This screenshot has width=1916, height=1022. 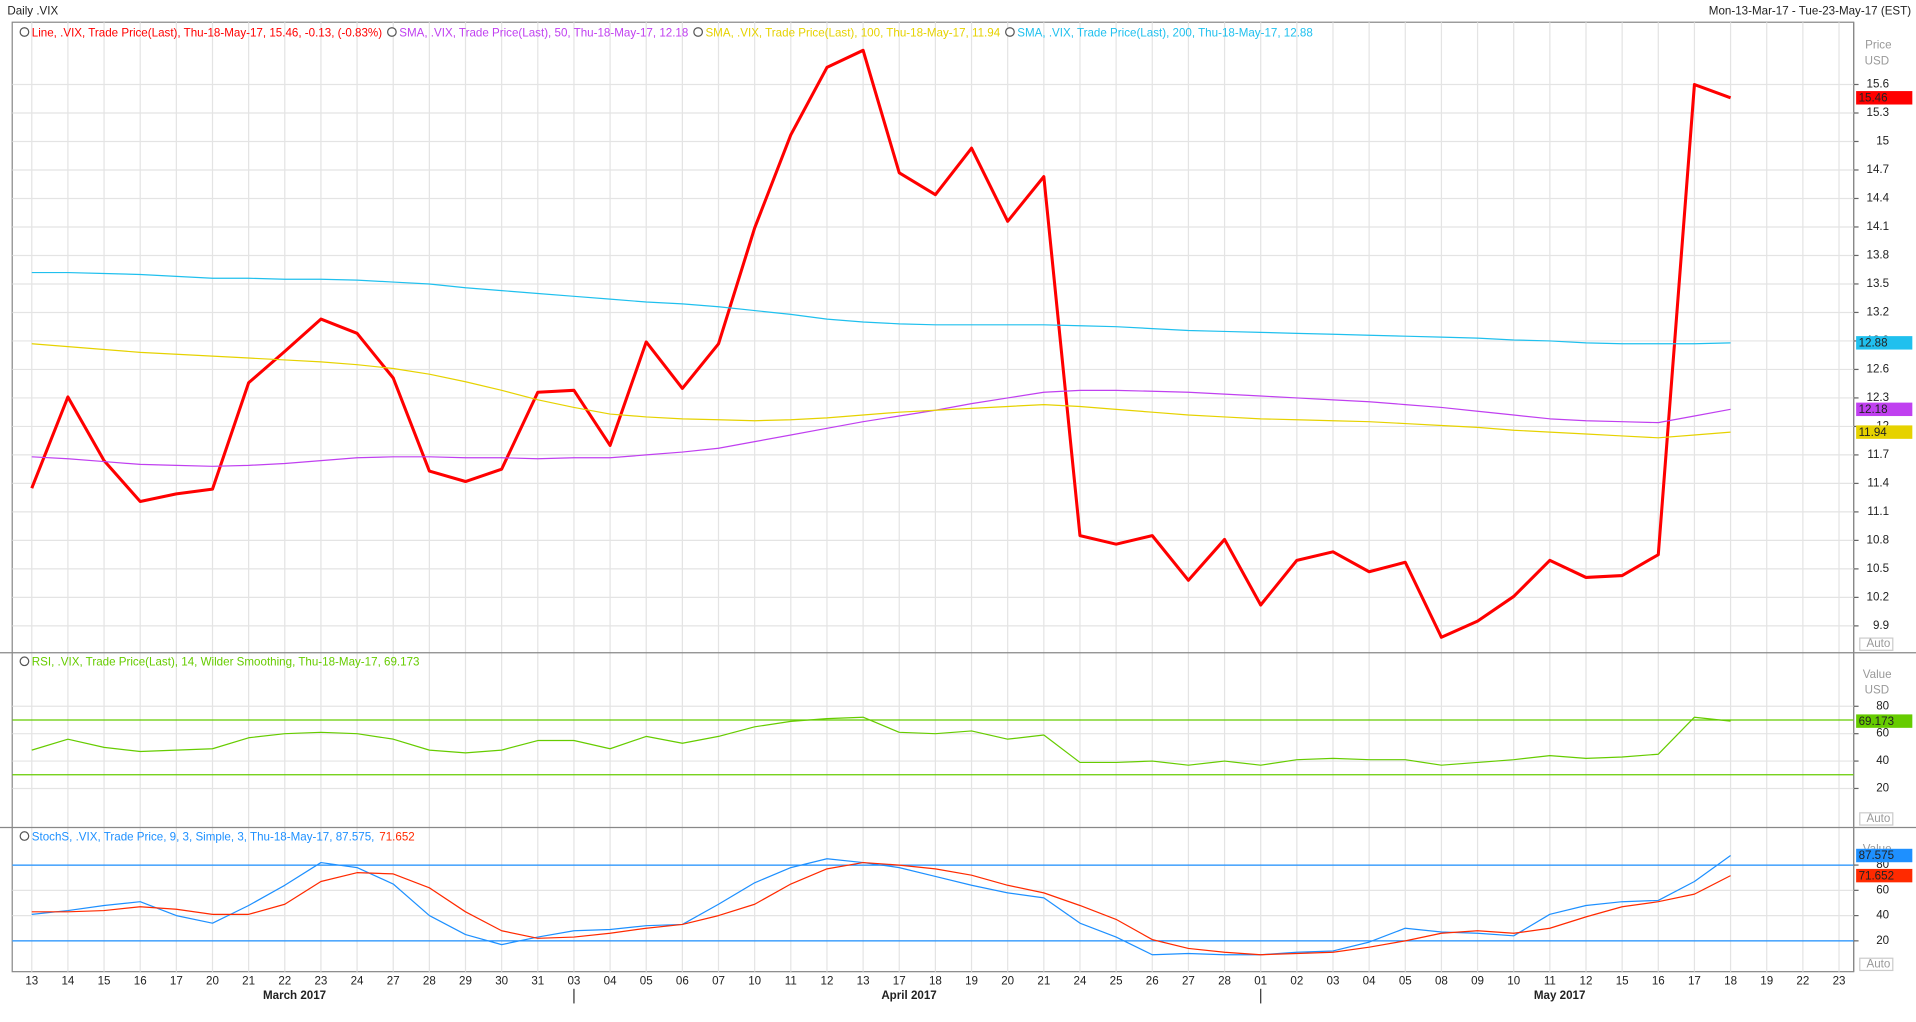 What do you see at coordinates (320, 981) in the screenshot?
I see `x-tick-label: 23` at bounding box center [320, 981].